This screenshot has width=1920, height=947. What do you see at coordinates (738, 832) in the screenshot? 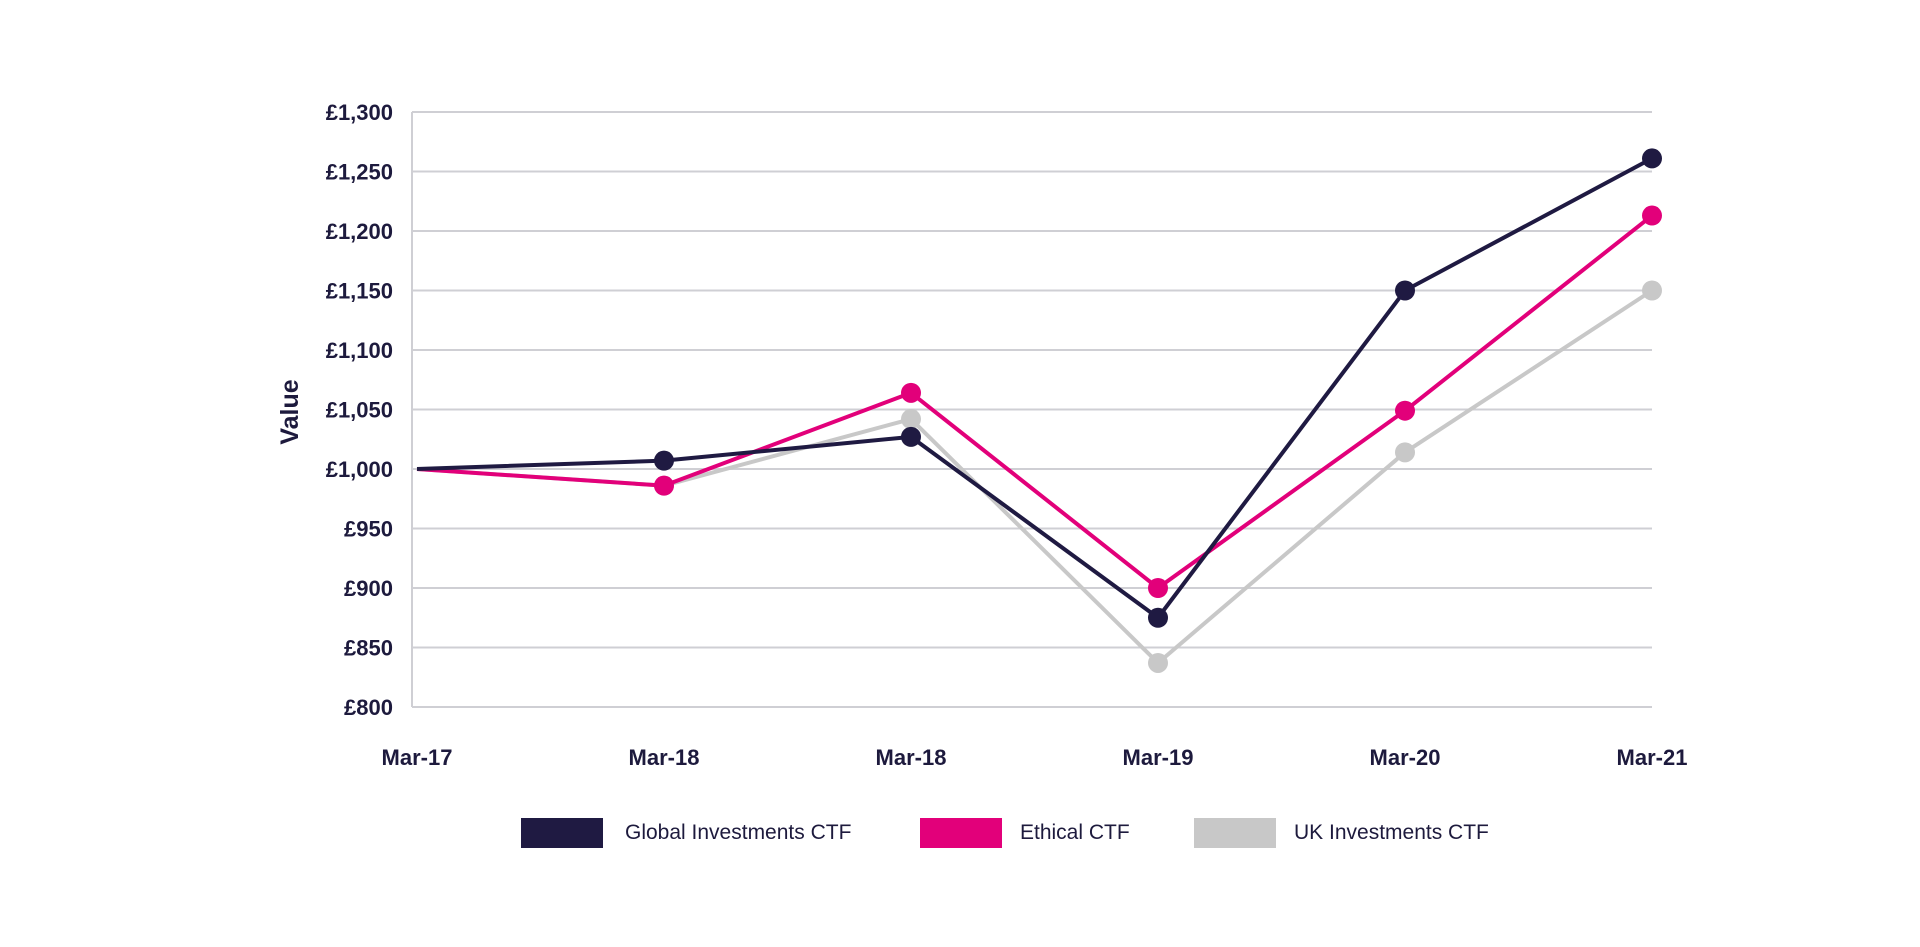
I see `legend-label-global-investments: Global Investments CTF` at bounding box center [738, 832].